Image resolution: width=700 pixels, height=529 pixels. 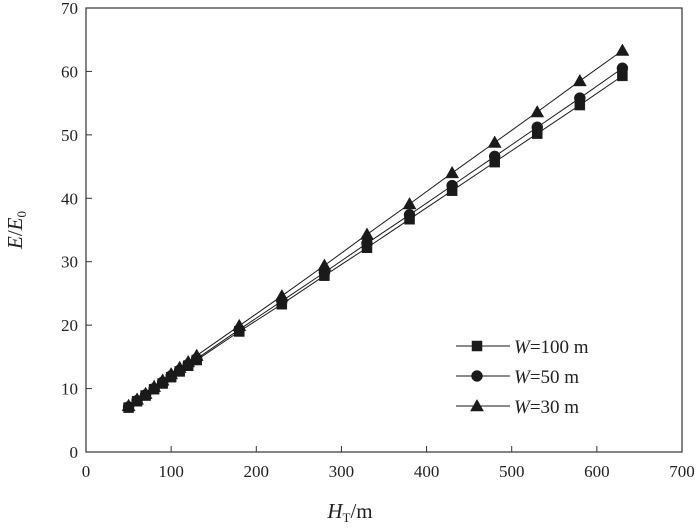 I want to click on y-tick-label: 0, so click(x=74, y=452).